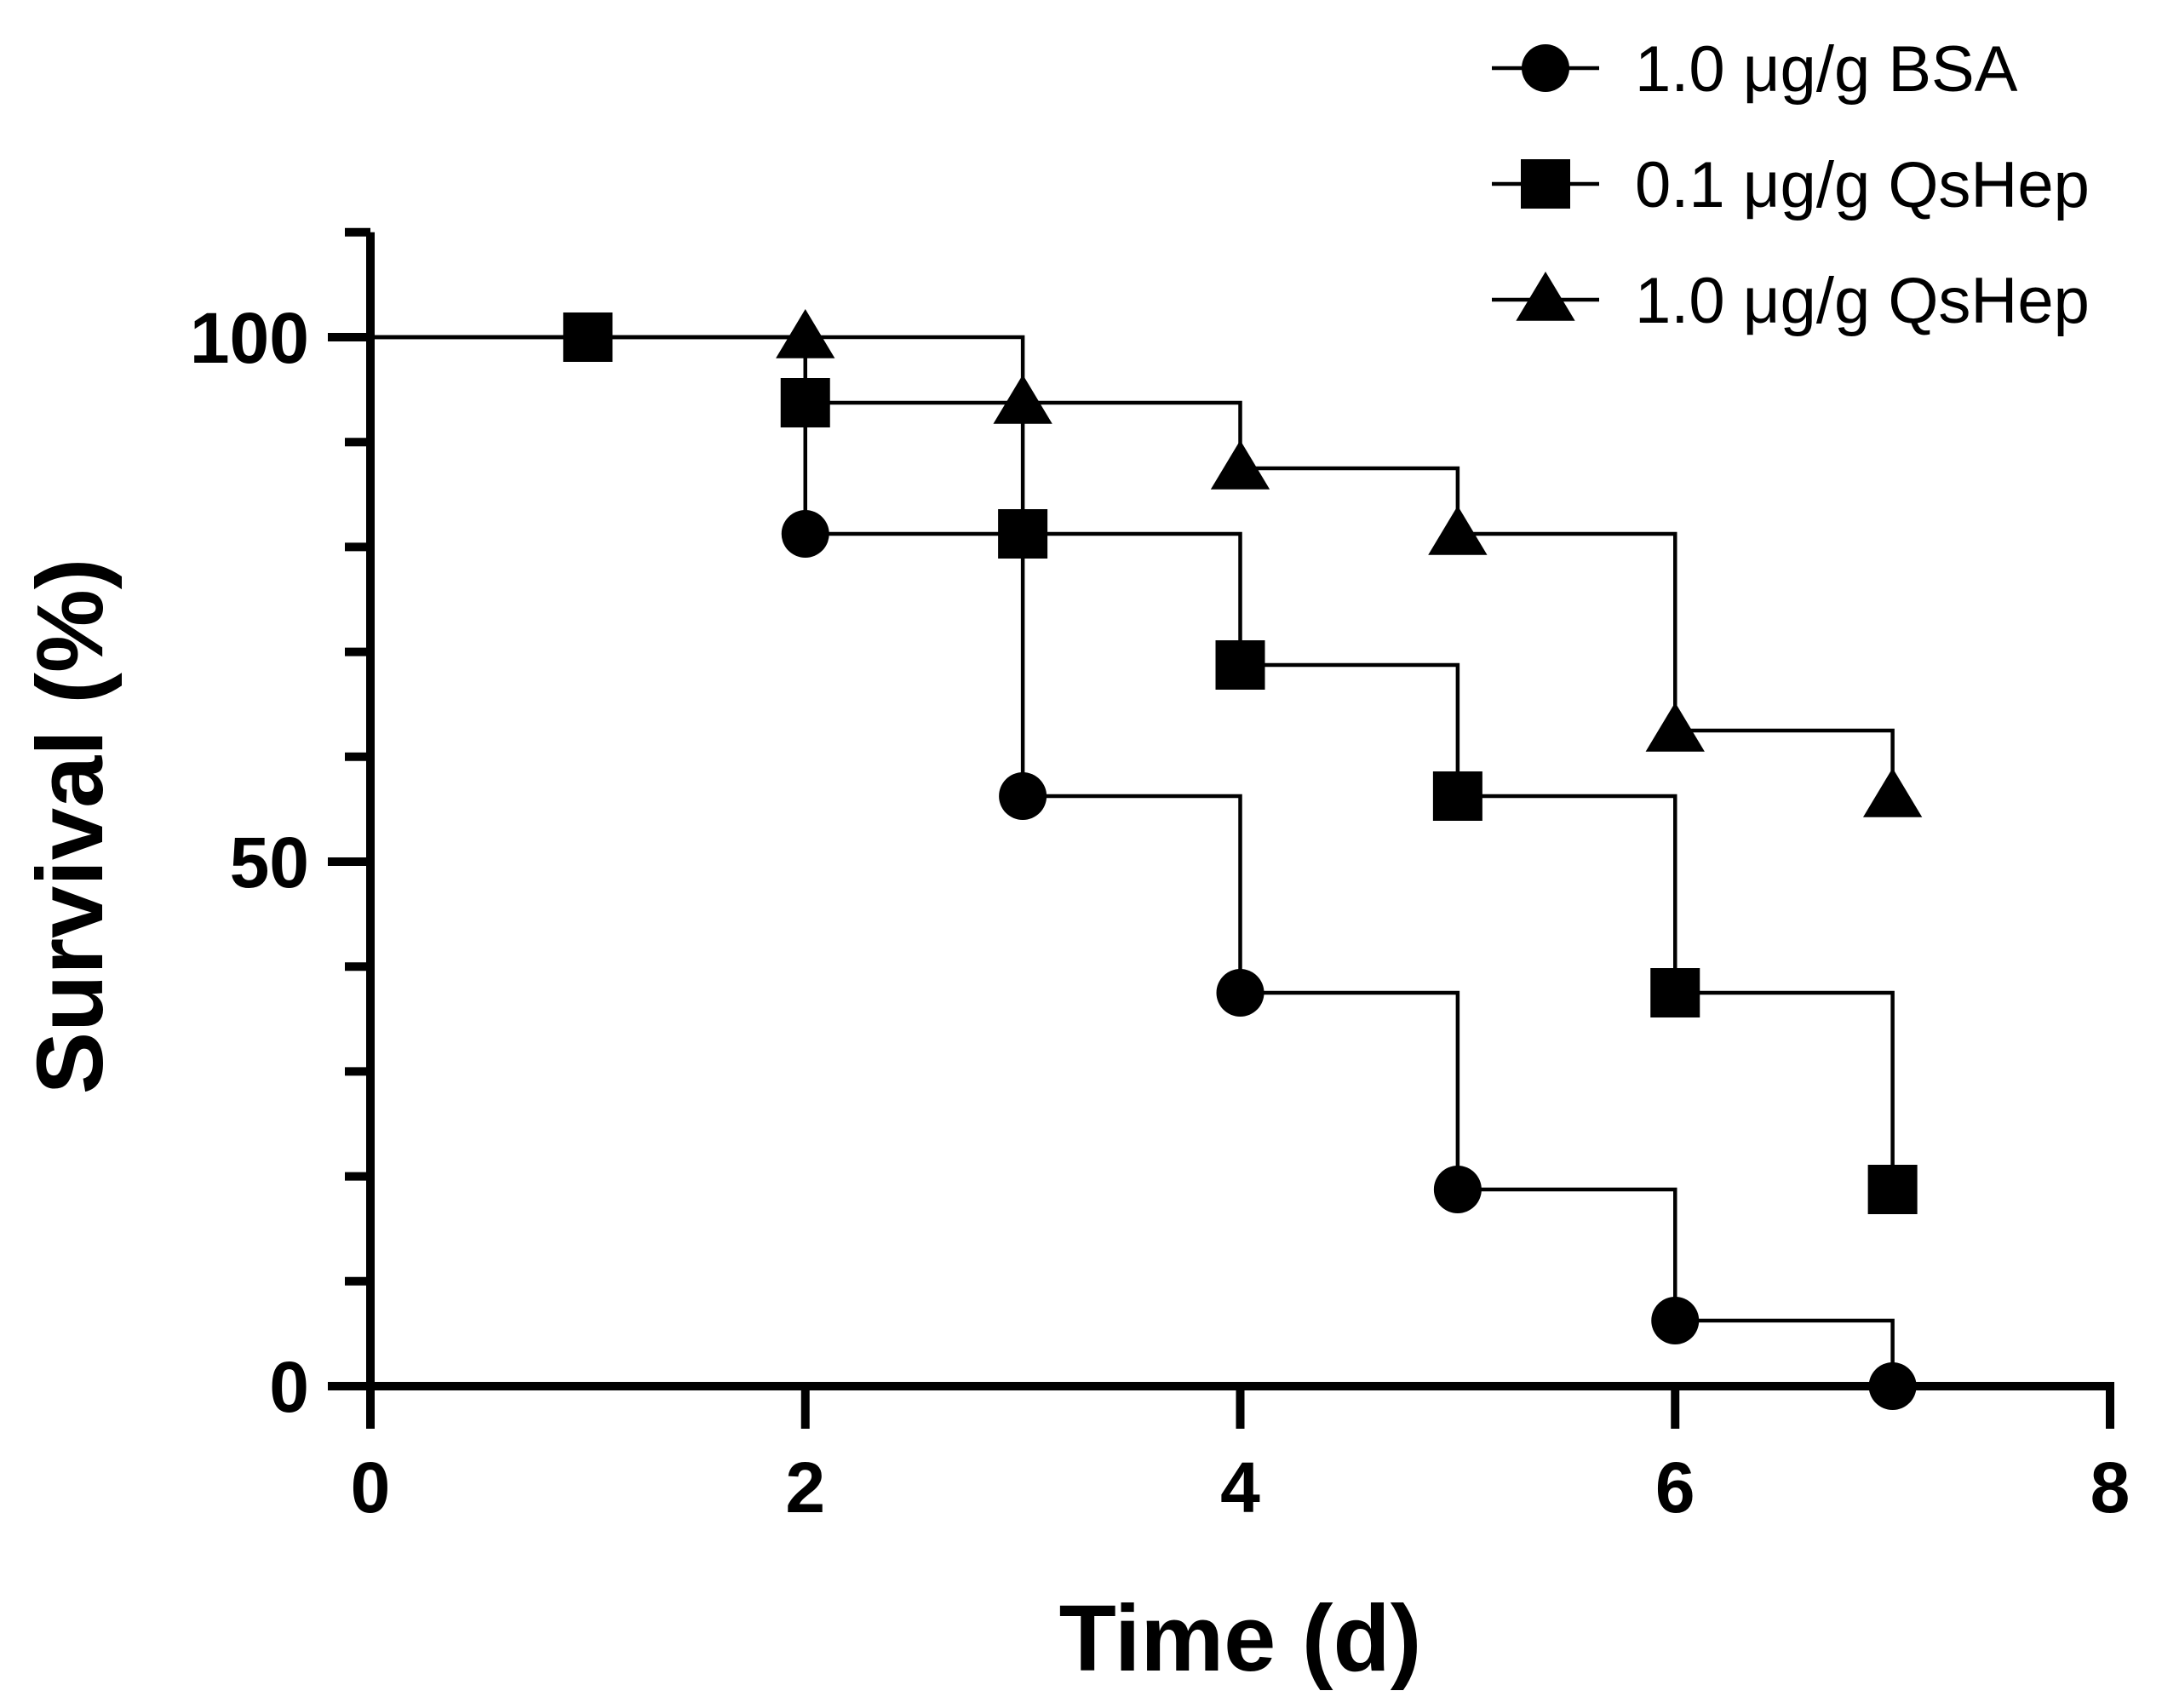  I want to click on x-tick-label: 0, so click(371, 1487).